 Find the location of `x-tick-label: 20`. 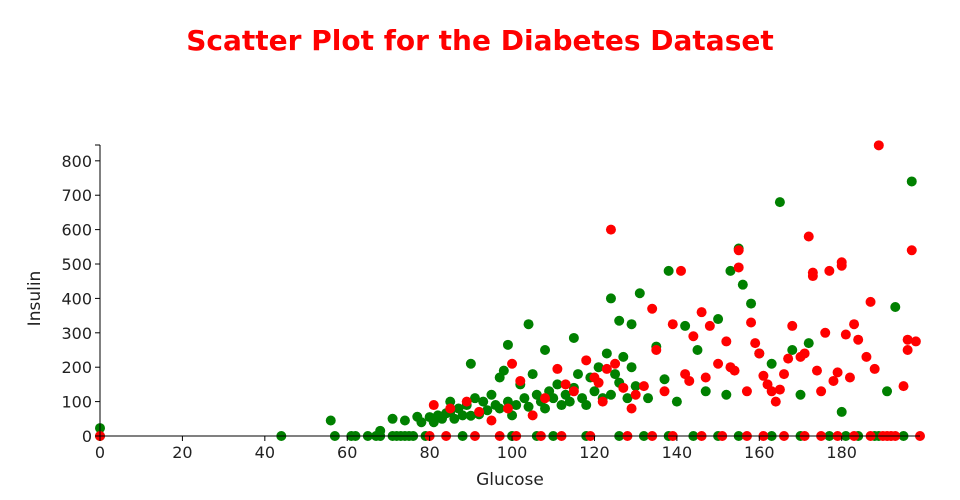

x-tick-label: 20 is located at coordinates (182, 452).